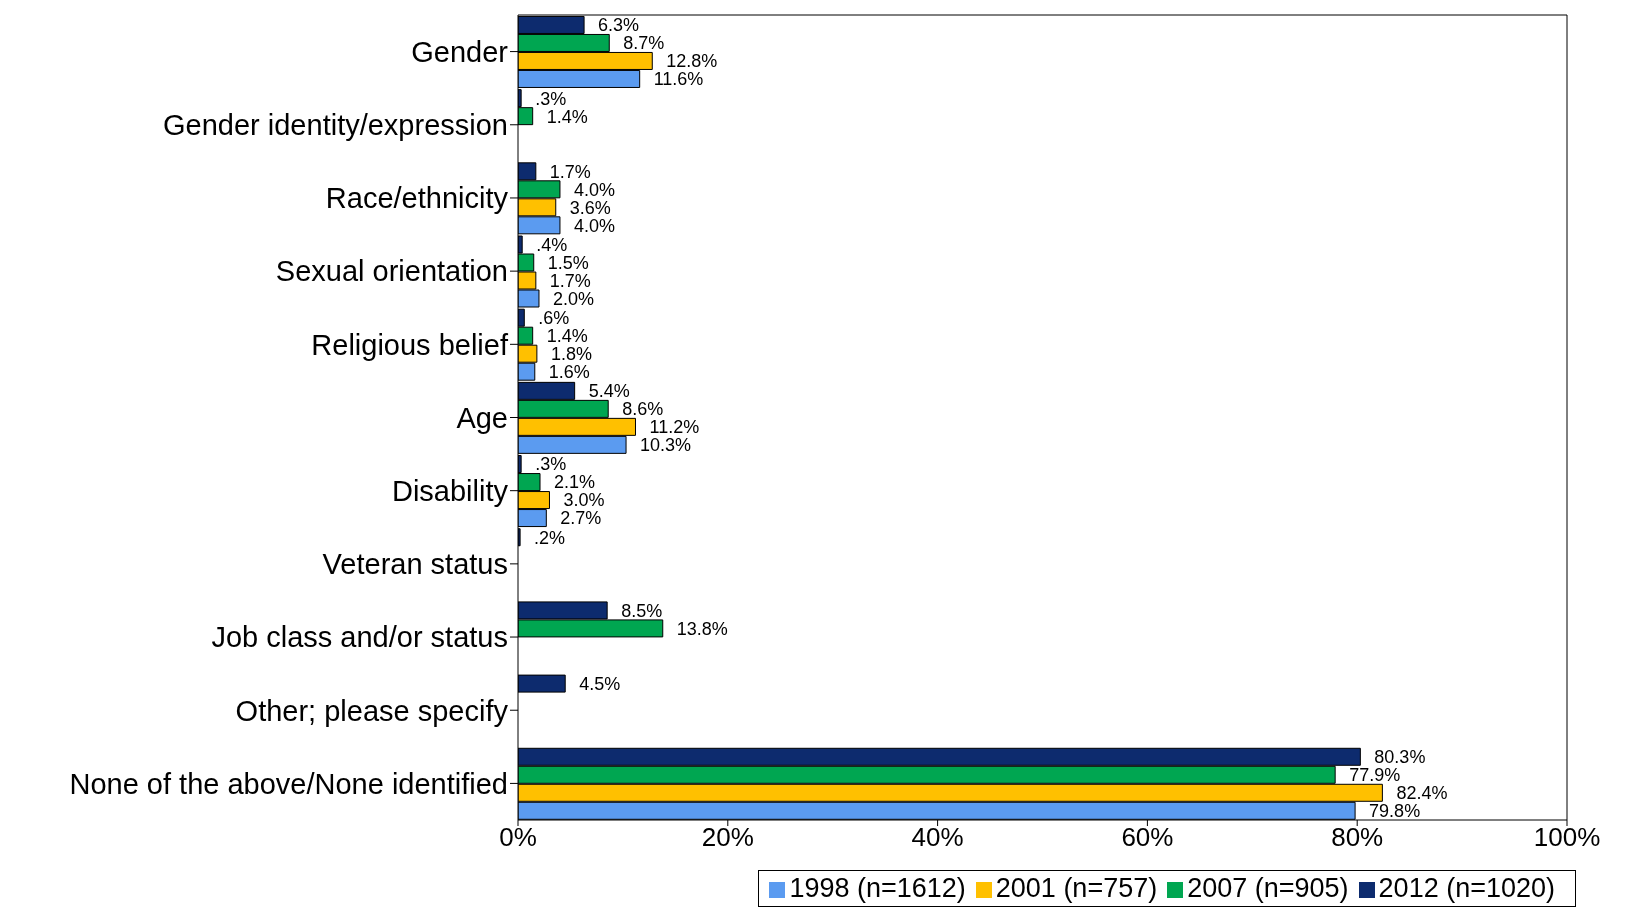  What do you see at coordinates (450, 490) in the screenshot?
I see `y-tick-label: Disability` at bounding box center [450, 490].